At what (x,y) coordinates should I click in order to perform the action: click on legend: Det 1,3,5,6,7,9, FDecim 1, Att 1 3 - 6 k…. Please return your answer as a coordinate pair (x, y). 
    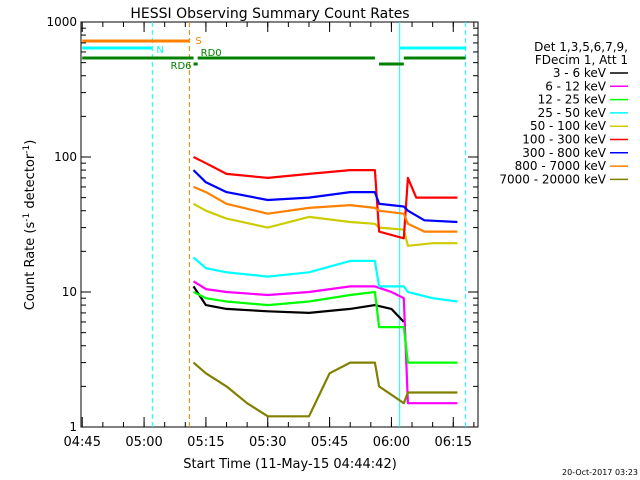
    Looking at the image, I should click on (563, 113).